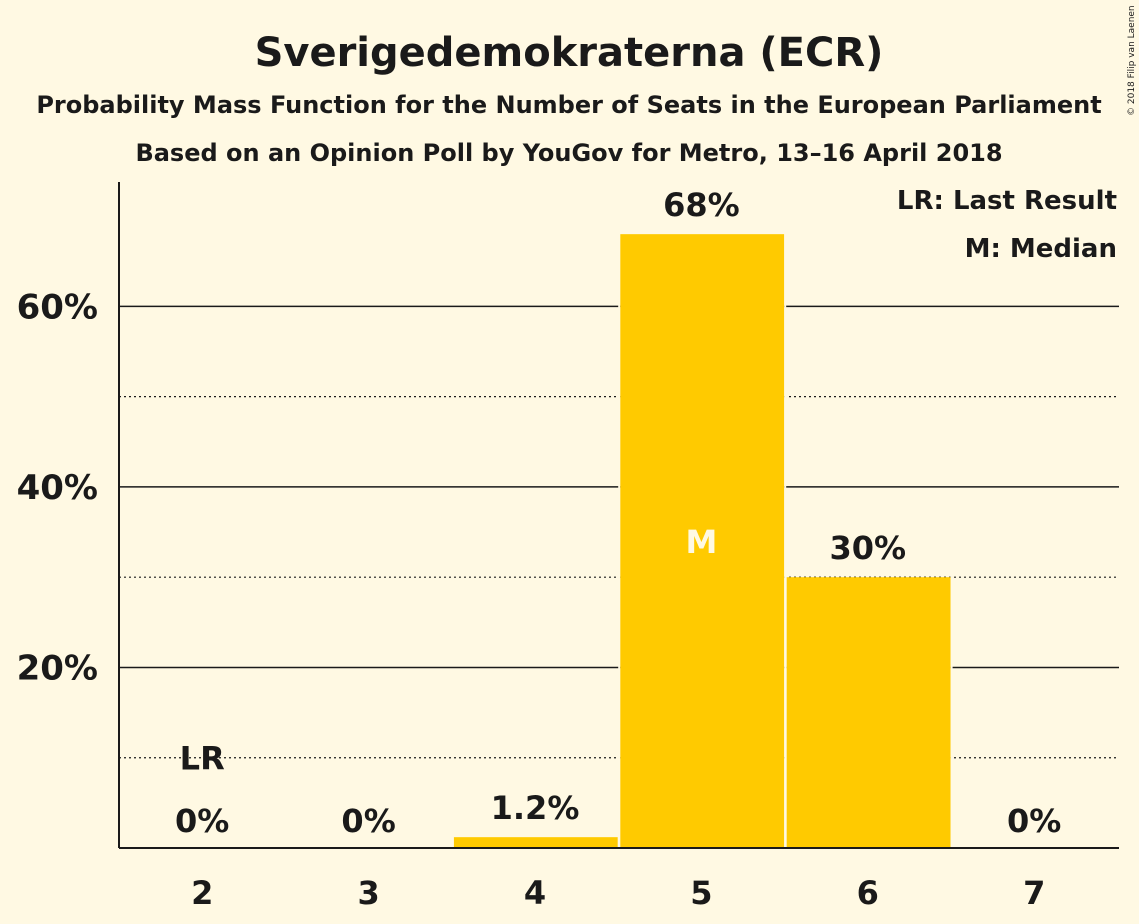 Image resolution: width=1139 pixels, height=924 pixels. What do you see at coordinates (535, 893) in the screenshot?
I see `x-tick-label: 4` at bounding box center [535, 893].